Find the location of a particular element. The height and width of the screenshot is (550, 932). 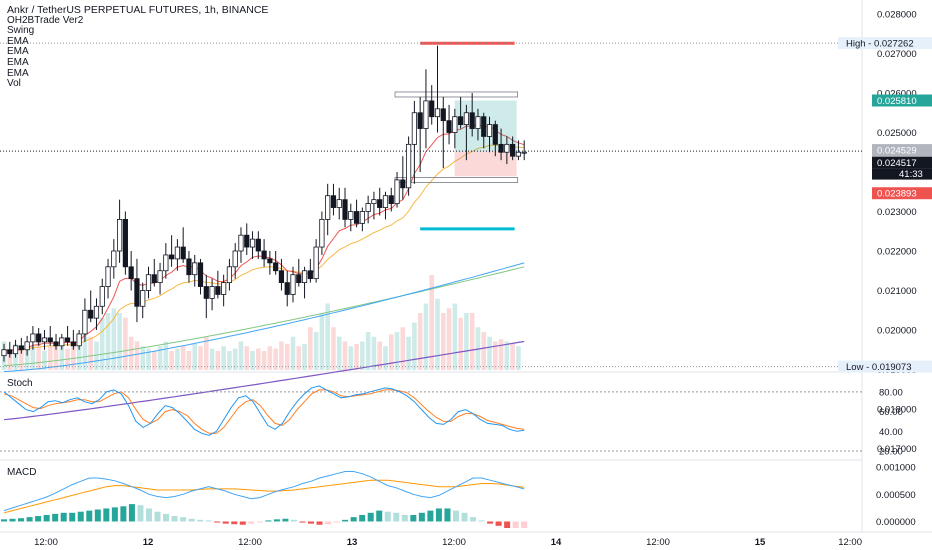

stoch-tick-label: 40.00 is located at coordinates (891, 432).